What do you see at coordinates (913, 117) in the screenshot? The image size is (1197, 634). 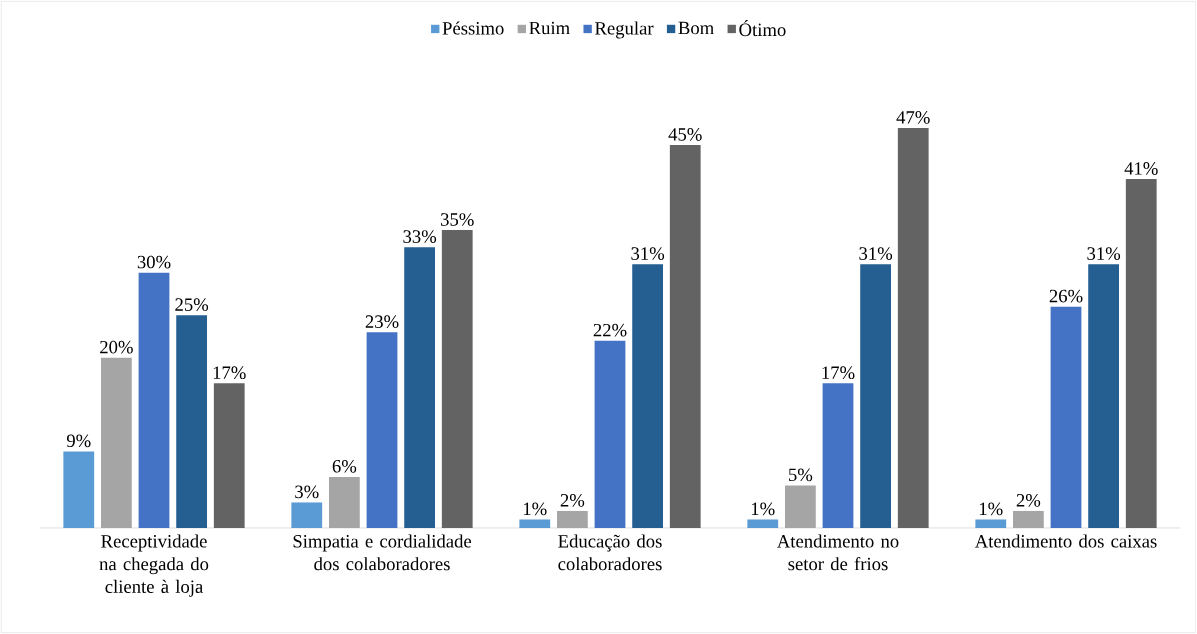 I see `data-label: 47%` at bounding box center [913, 117].